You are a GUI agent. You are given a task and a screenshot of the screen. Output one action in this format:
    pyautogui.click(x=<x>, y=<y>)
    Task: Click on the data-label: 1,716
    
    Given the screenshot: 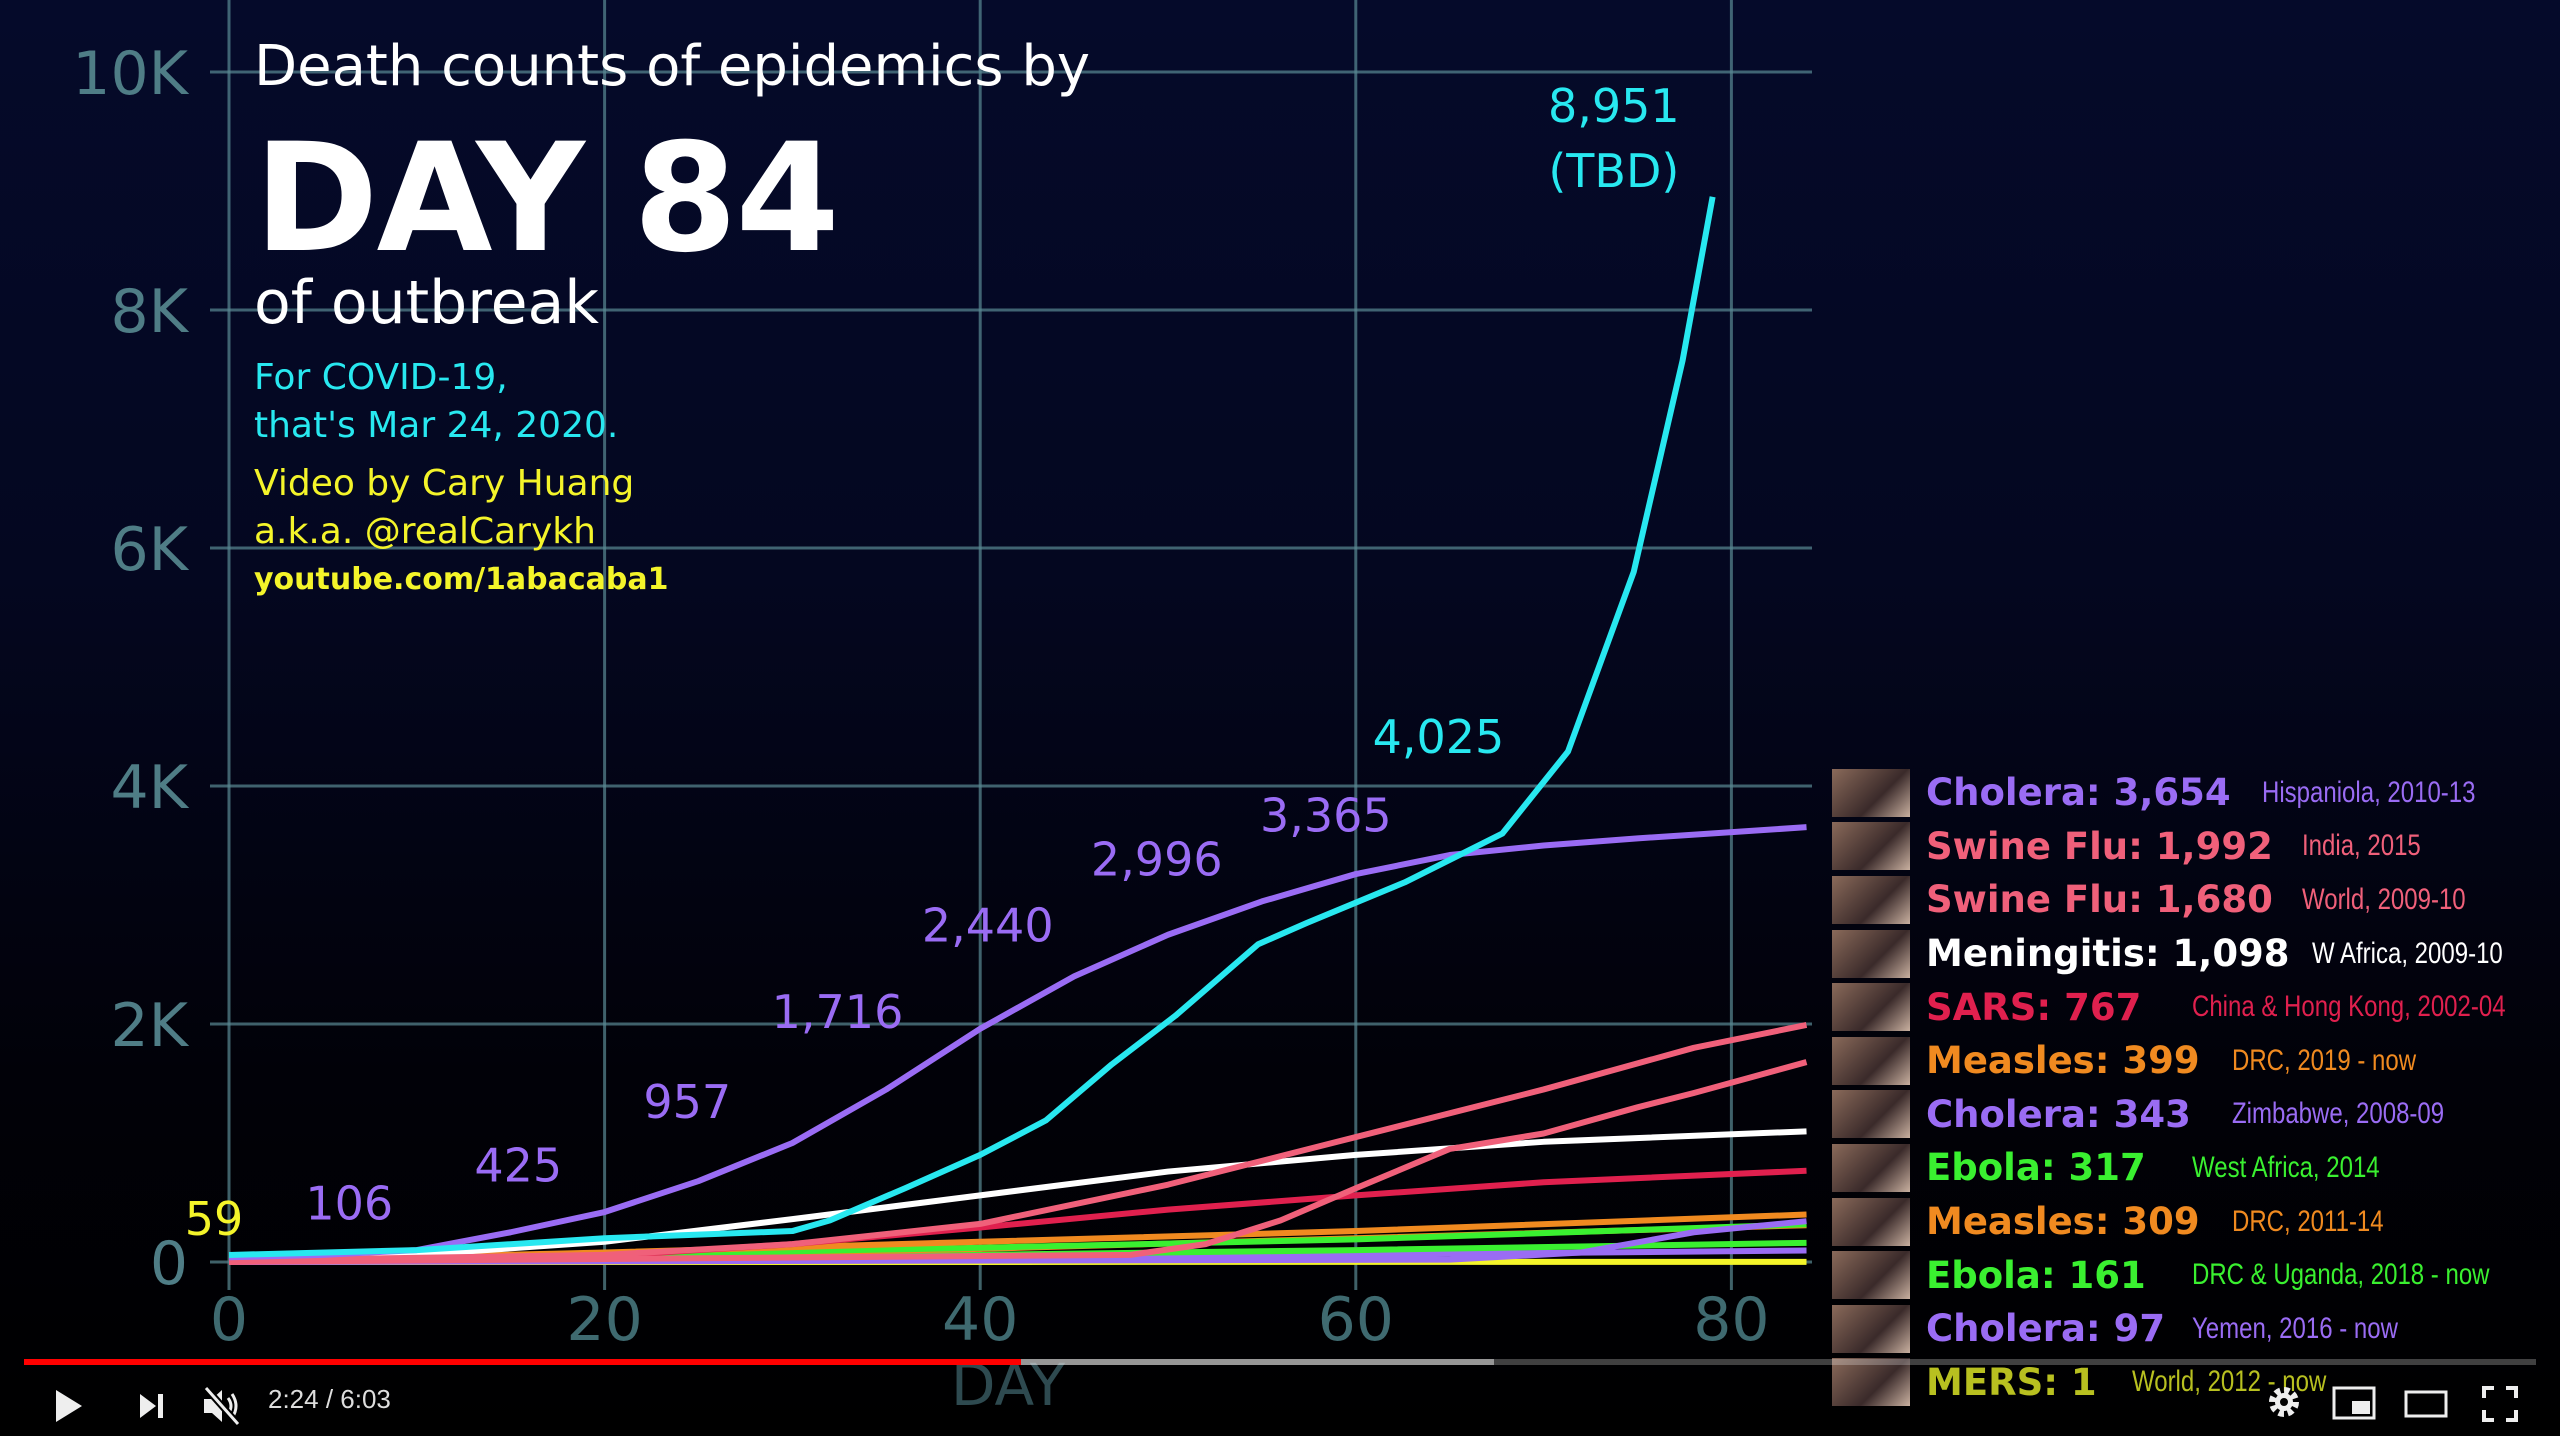 What is the action you would take?
    pyautogui.click(x=838, y=1012)
    